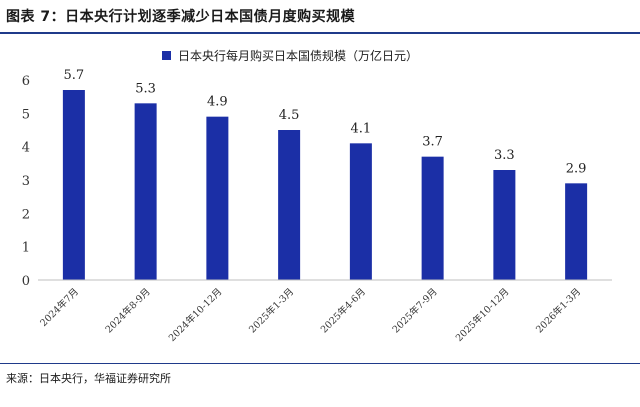 The height and width of the screenshot is (407, 640). Describe the element at coordinates (74, 75) in the screenshot. I see `data-label: 5.7` at that location.